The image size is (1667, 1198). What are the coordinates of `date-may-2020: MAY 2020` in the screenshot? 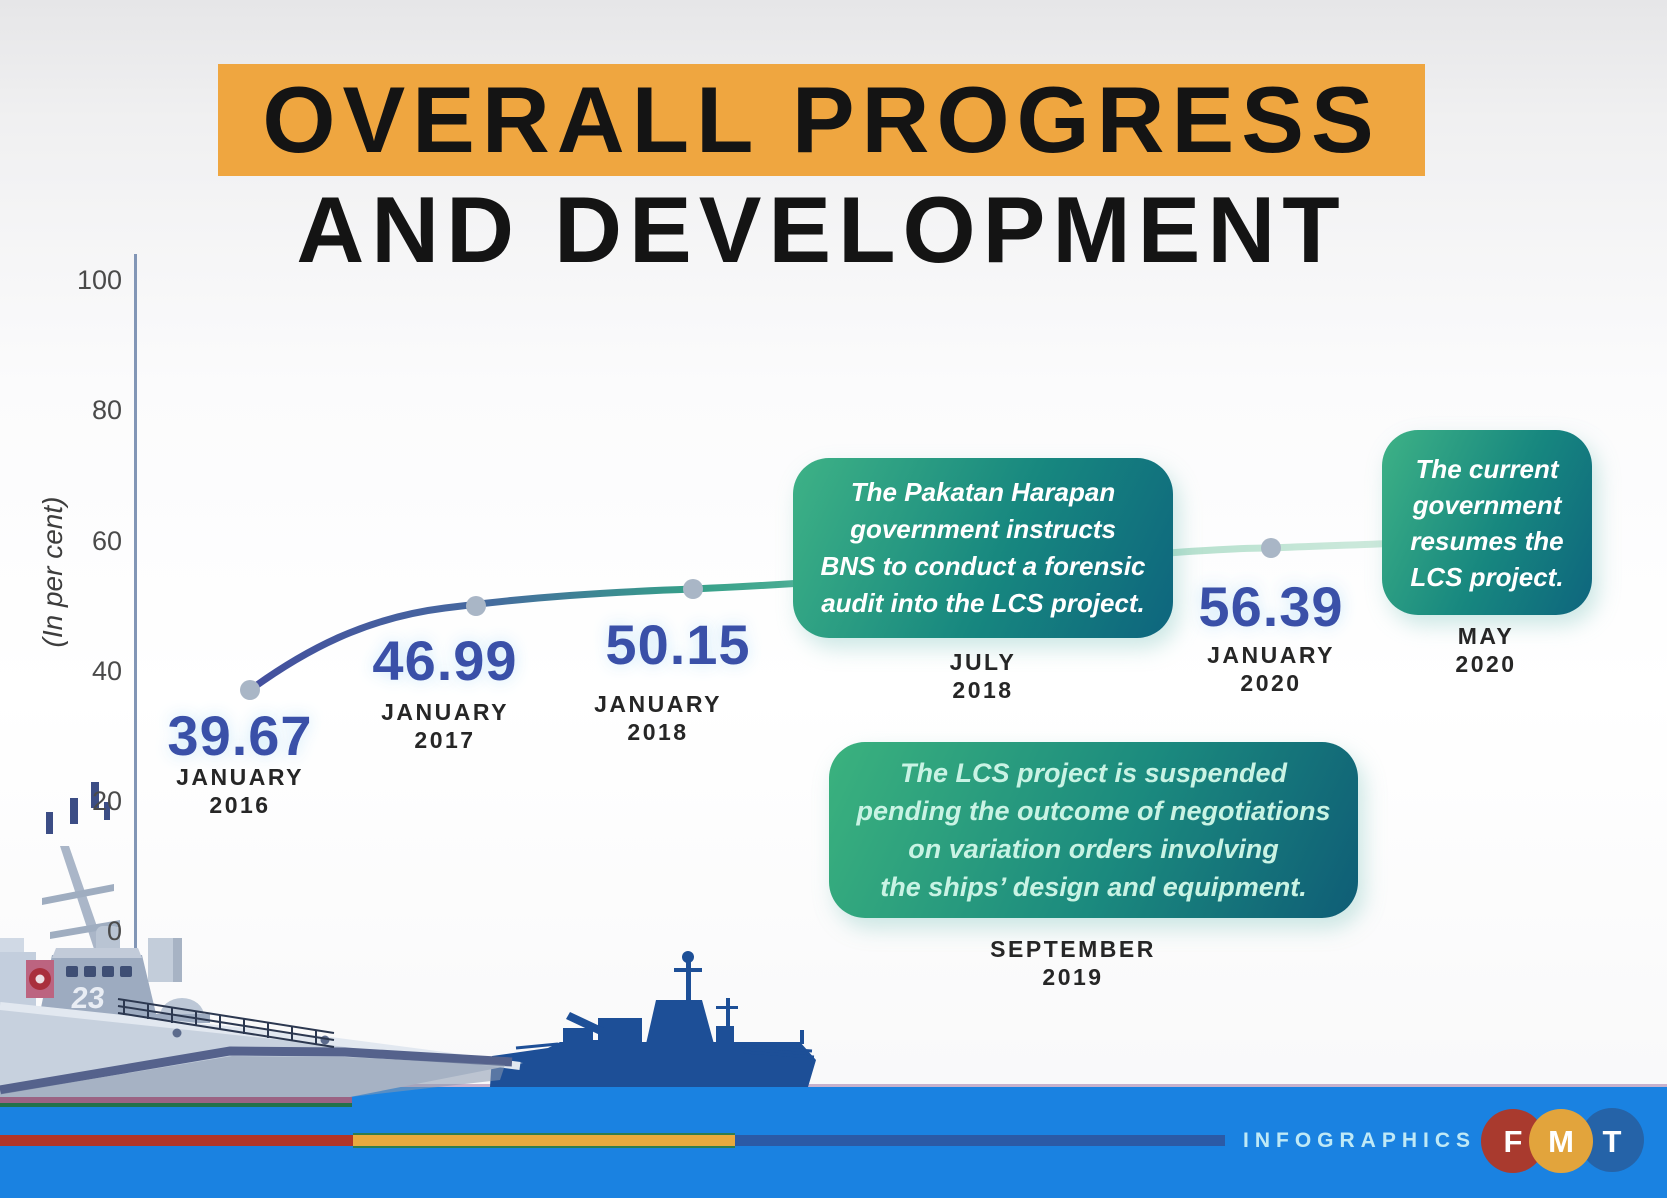 It's located at (1486, 650).